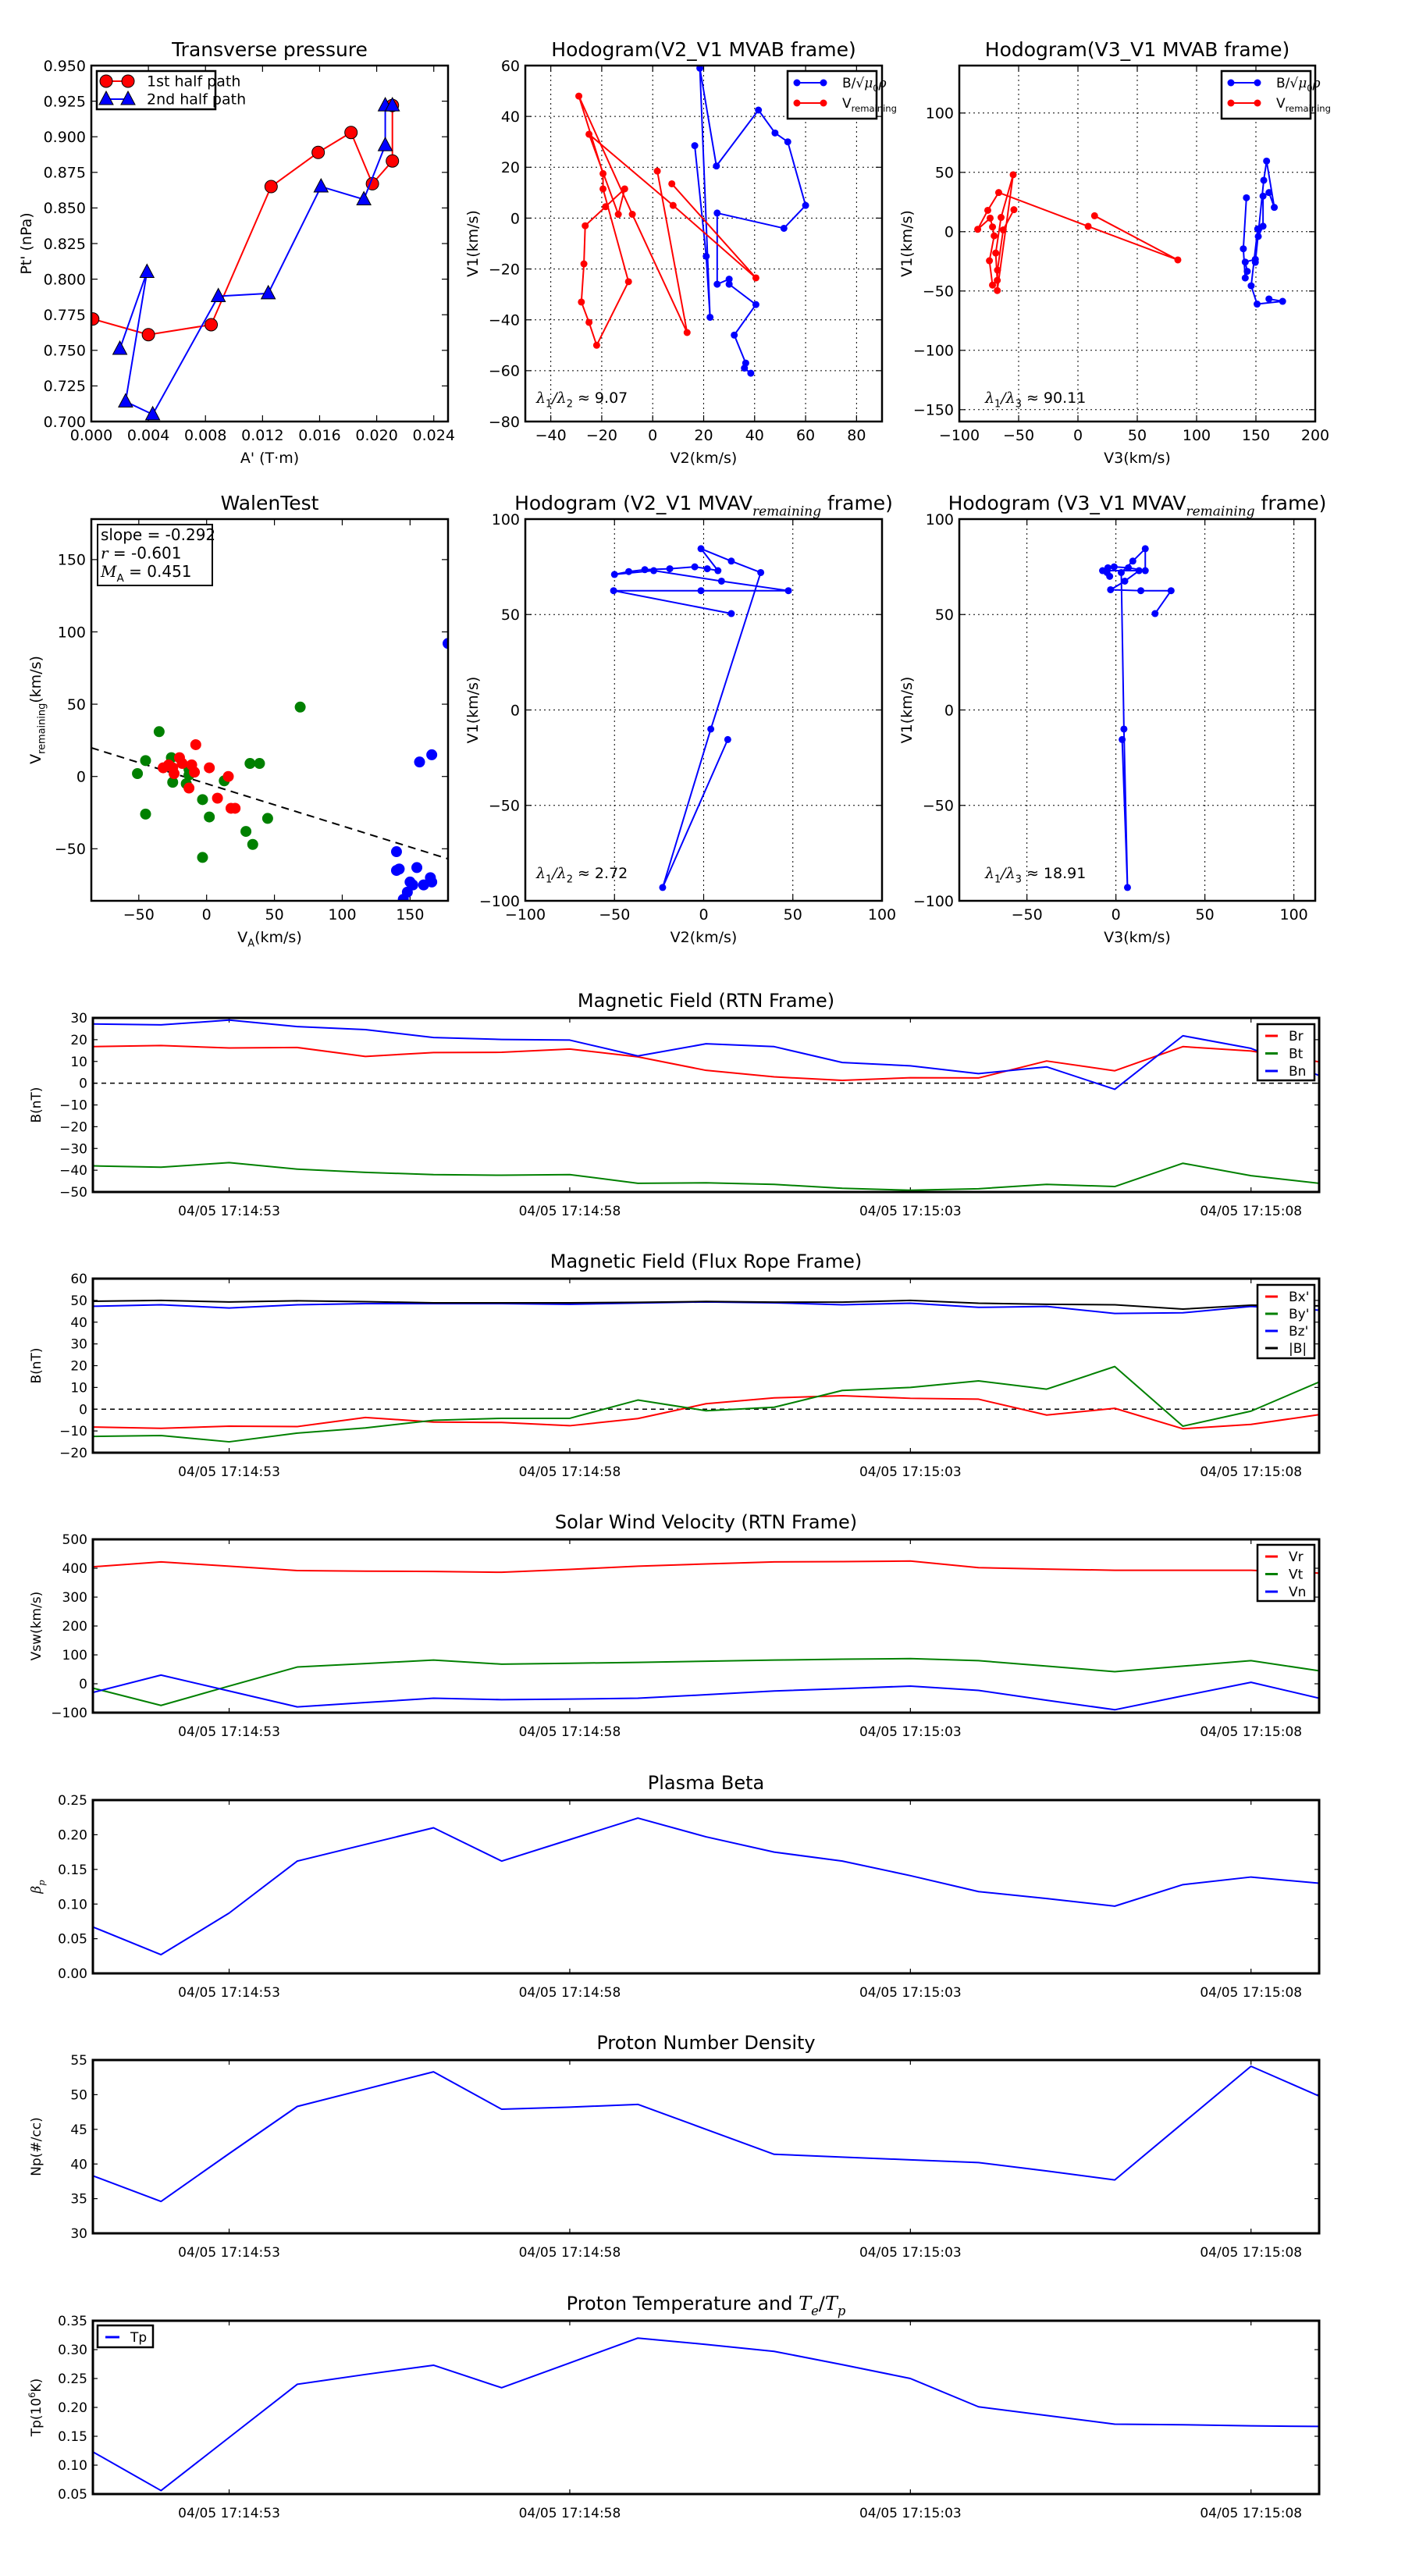 The image size is (1405, 2576). What do you see at coordinates (1256, 435) in the screenshot?
I see `x-tick-label: 150` at bounding box center [1256, 435].